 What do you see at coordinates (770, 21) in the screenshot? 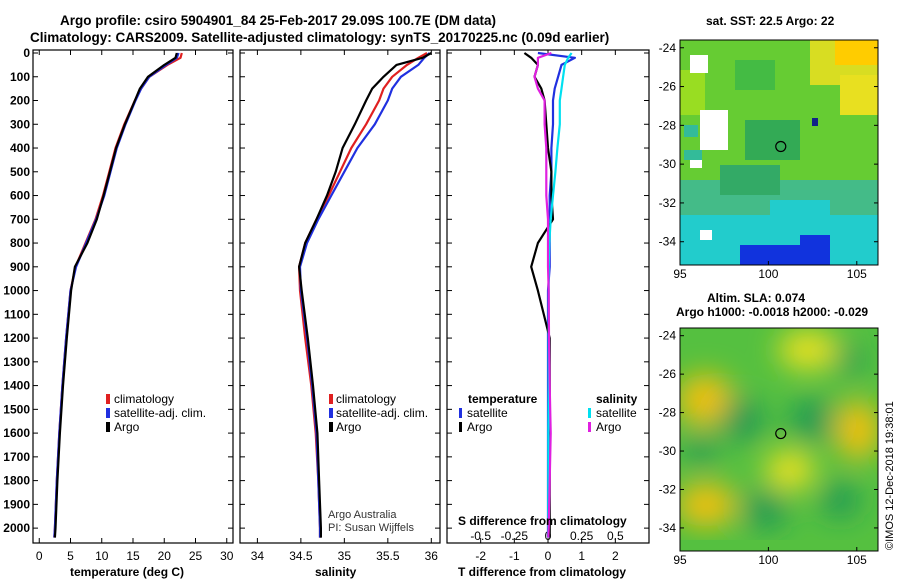
I see `sst-map-title: sat. SST: 22.5 Argo: 22` at bounding box center [770, 21].